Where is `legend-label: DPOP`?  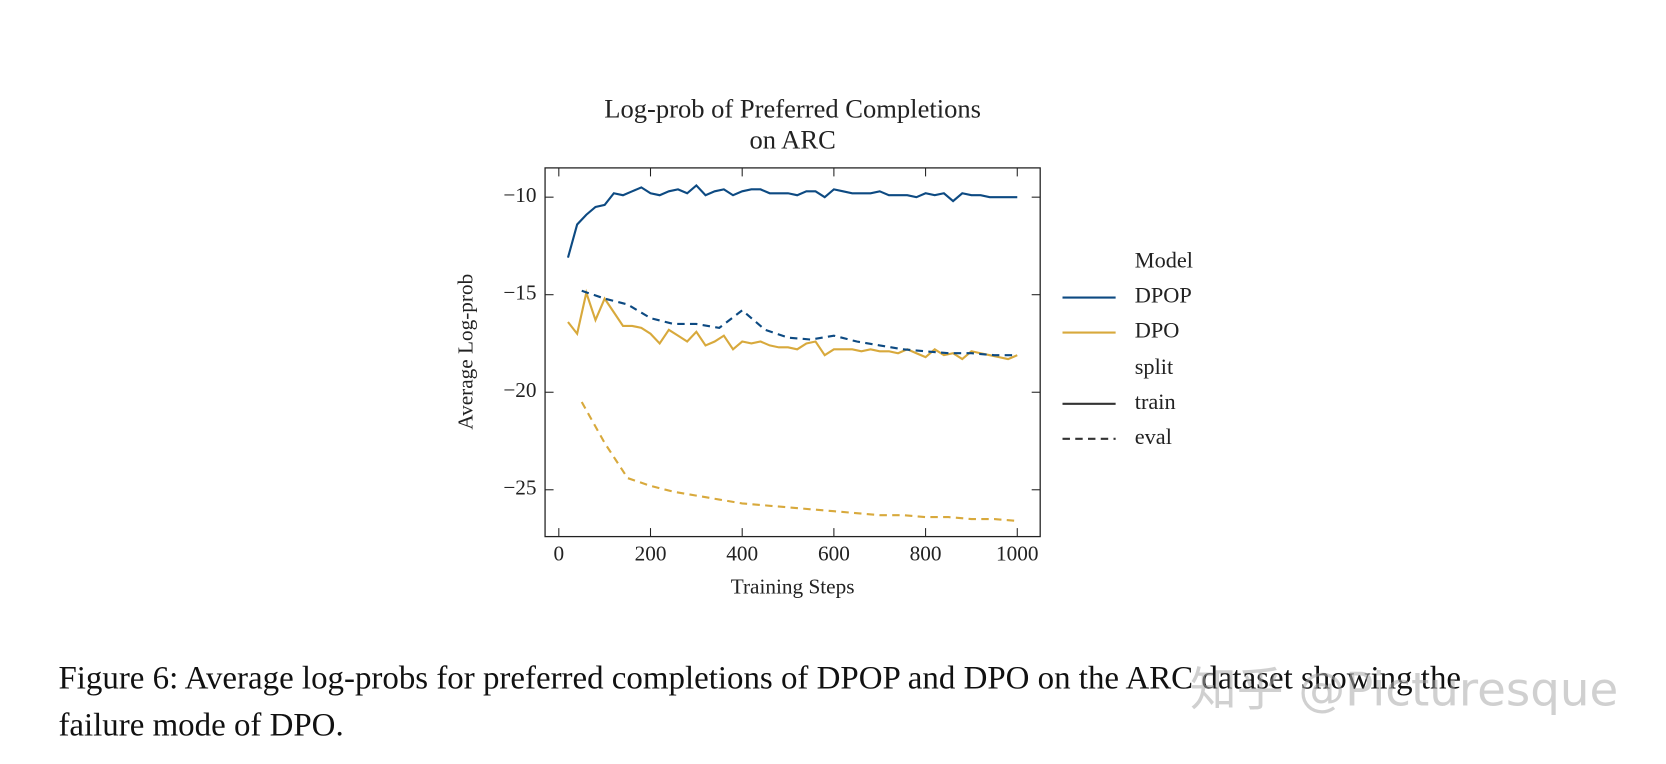
legend-label: DPOP is located at coordinates (1163, 295).